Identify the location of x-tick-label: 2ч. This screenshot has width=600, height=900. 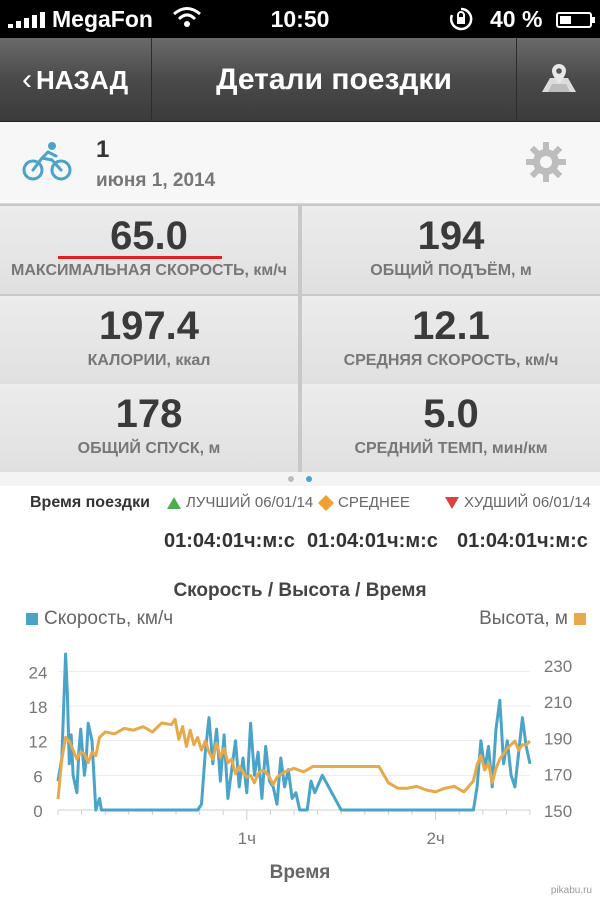
(435, 838).